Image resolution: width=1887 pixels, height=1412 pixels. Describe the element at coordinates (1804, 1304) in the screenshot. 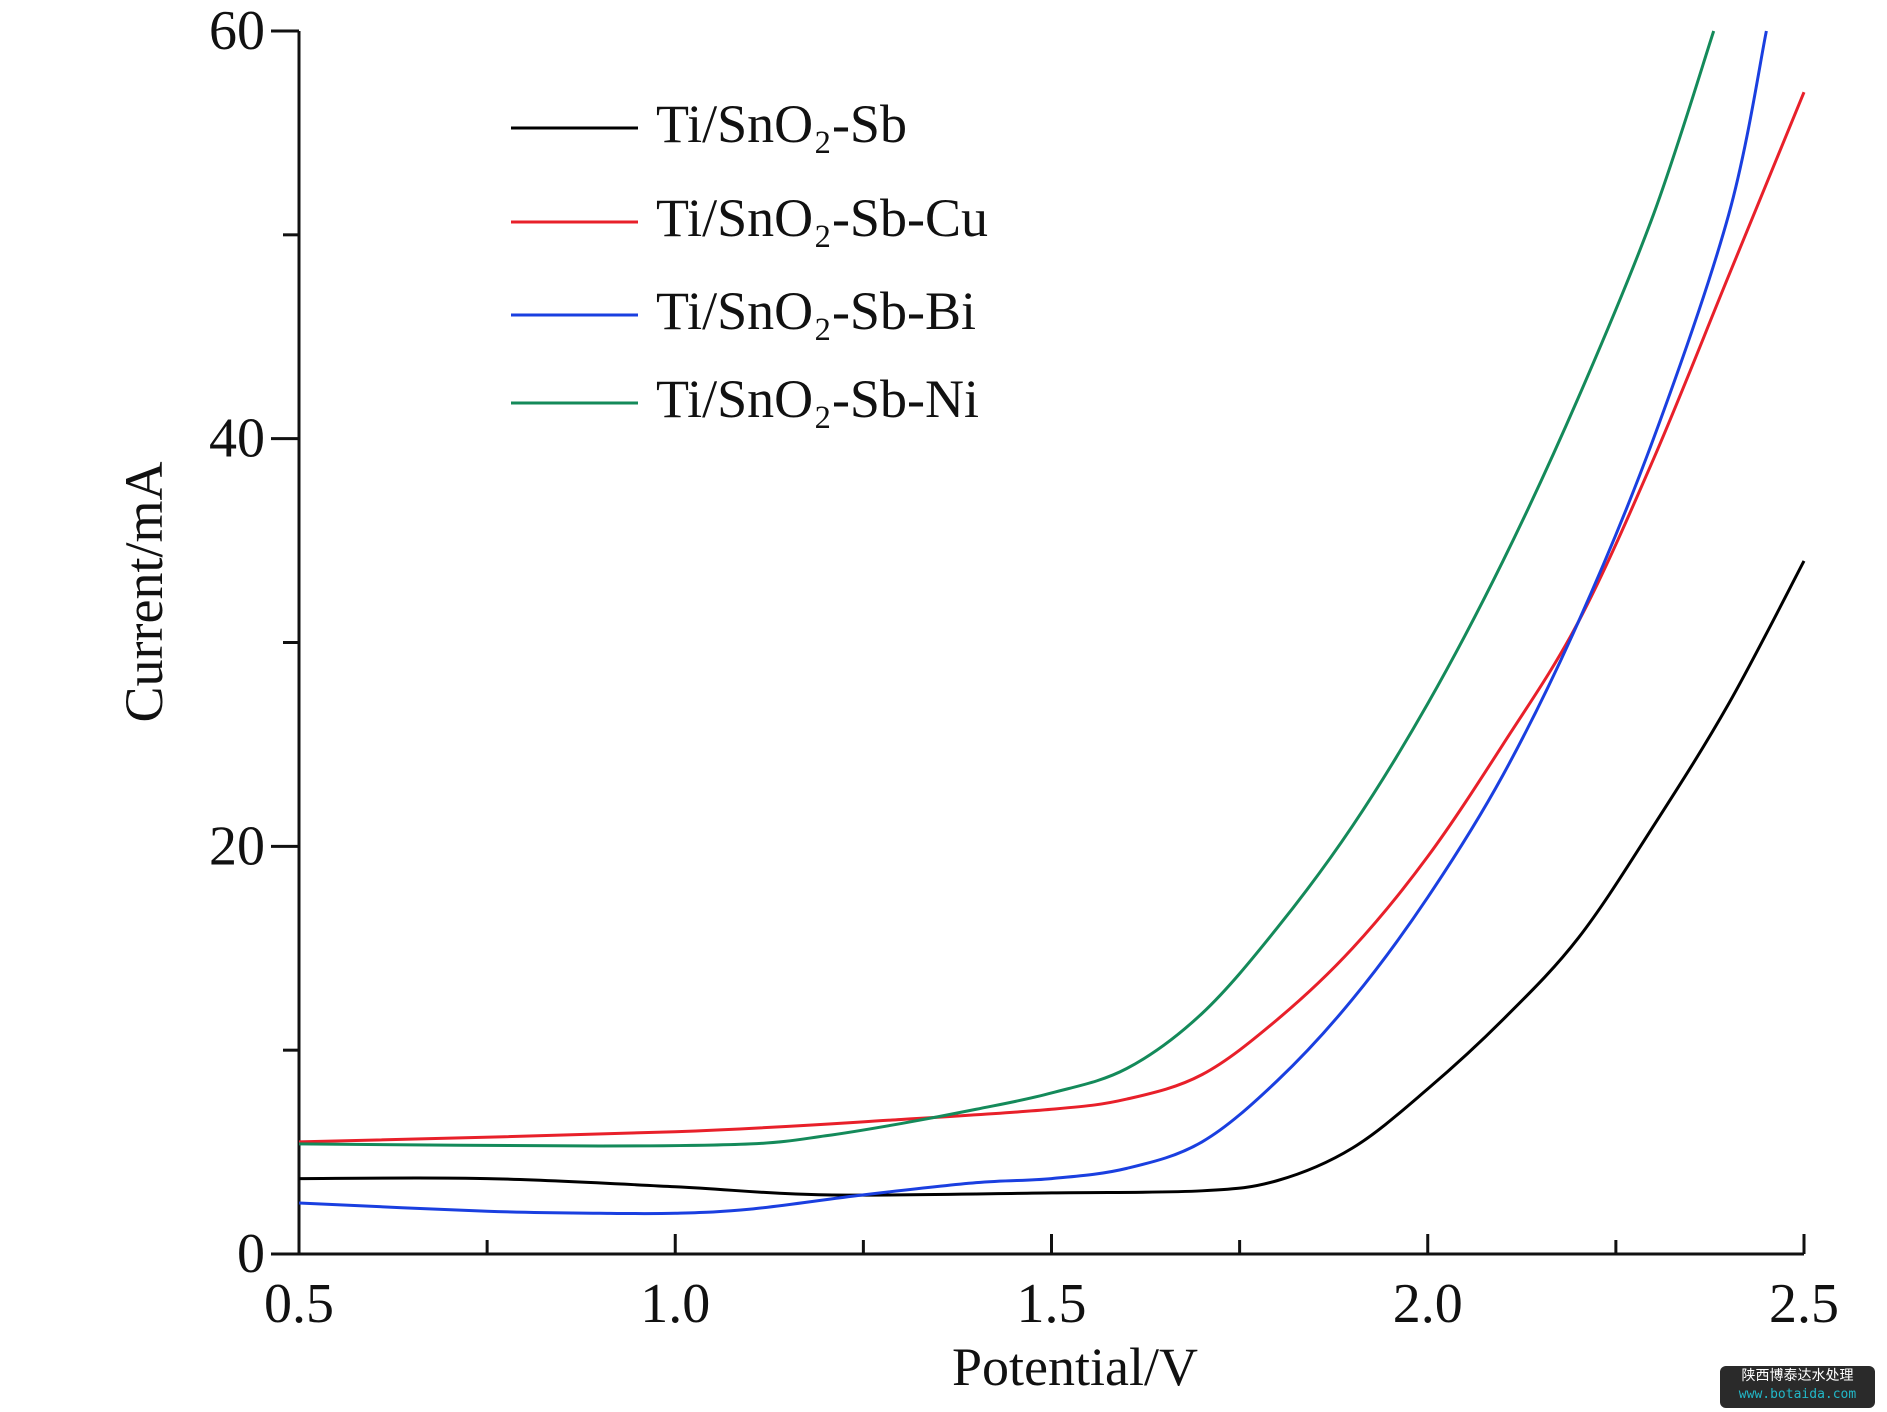

I see `x-tick-label: 2.5` at that location.